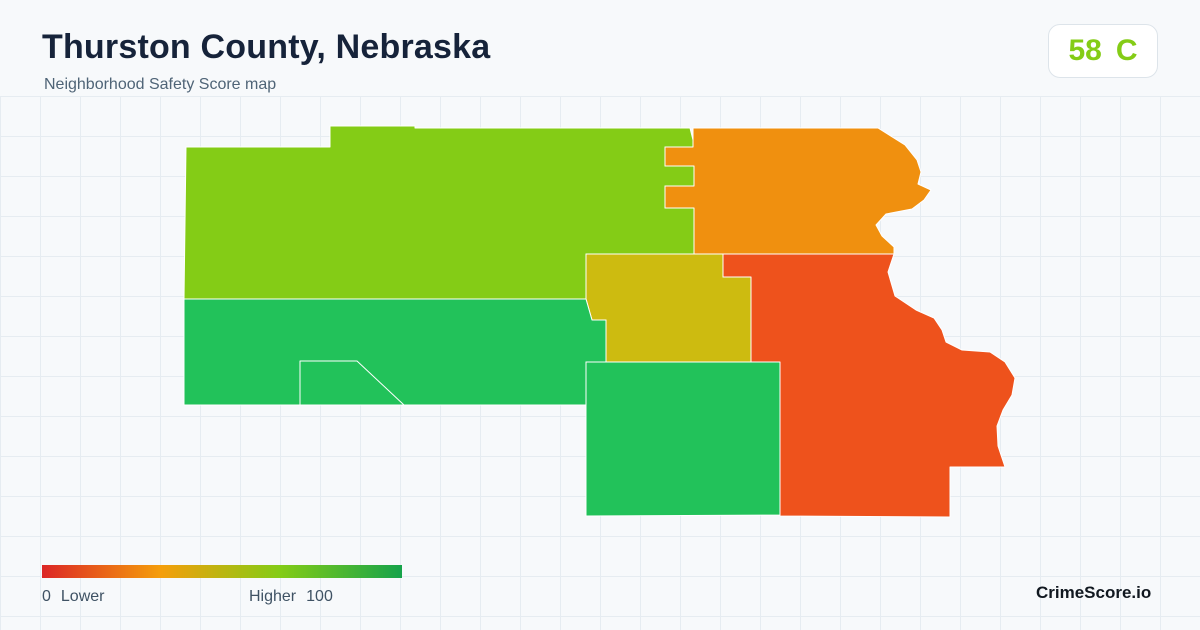  What do you see at coordinates (222, 571) in the screenshot?
I see `legend-gradient-bar` at bounding box center [222, 571].